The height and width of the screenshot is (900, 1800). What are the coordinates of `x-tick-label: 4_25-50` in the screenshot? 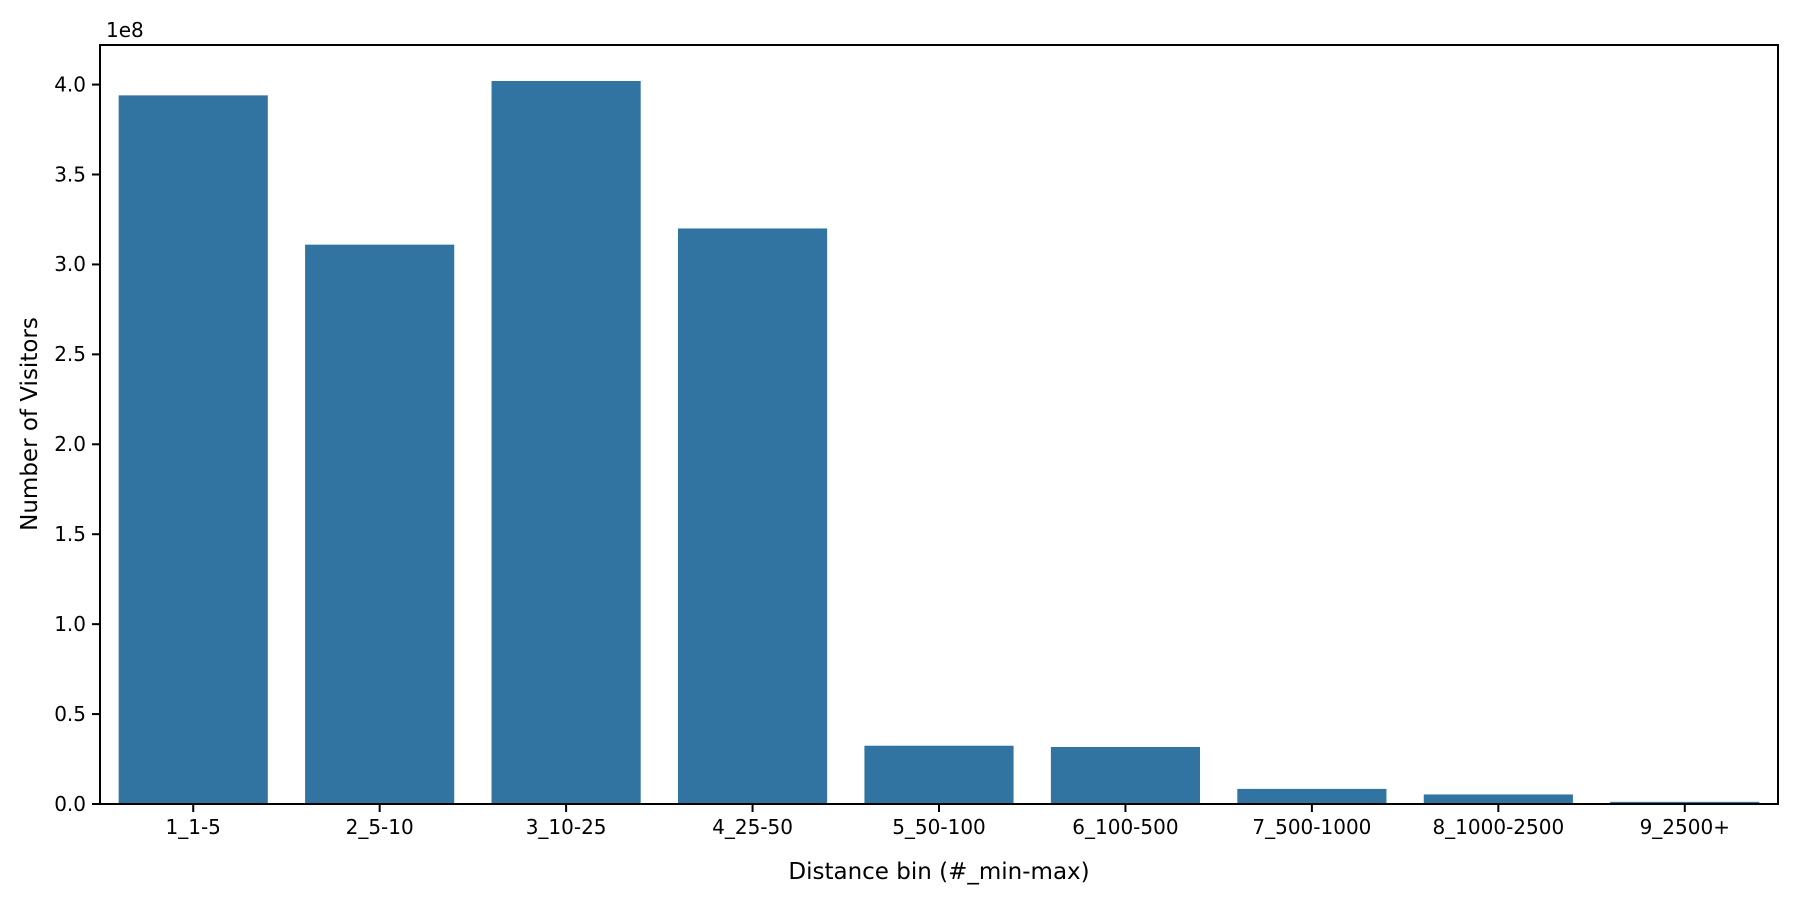 It's located at (752, 827).